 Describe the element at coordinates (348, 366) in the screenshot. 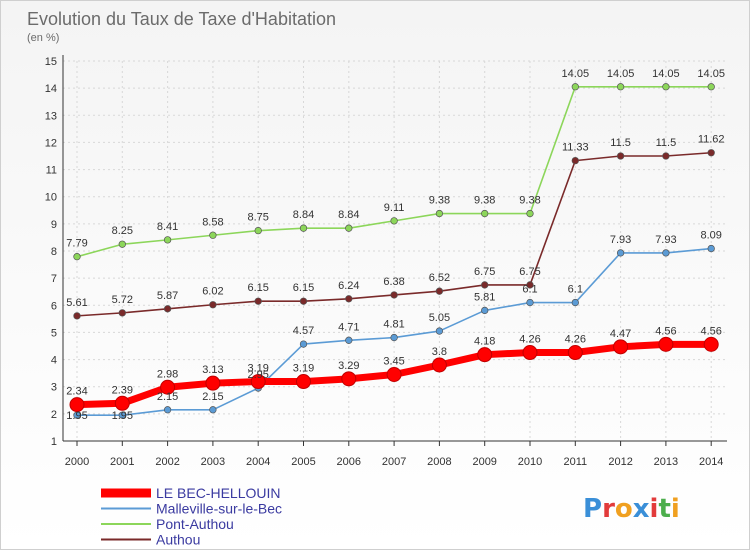

I see `data-label: 3.29` at that location.